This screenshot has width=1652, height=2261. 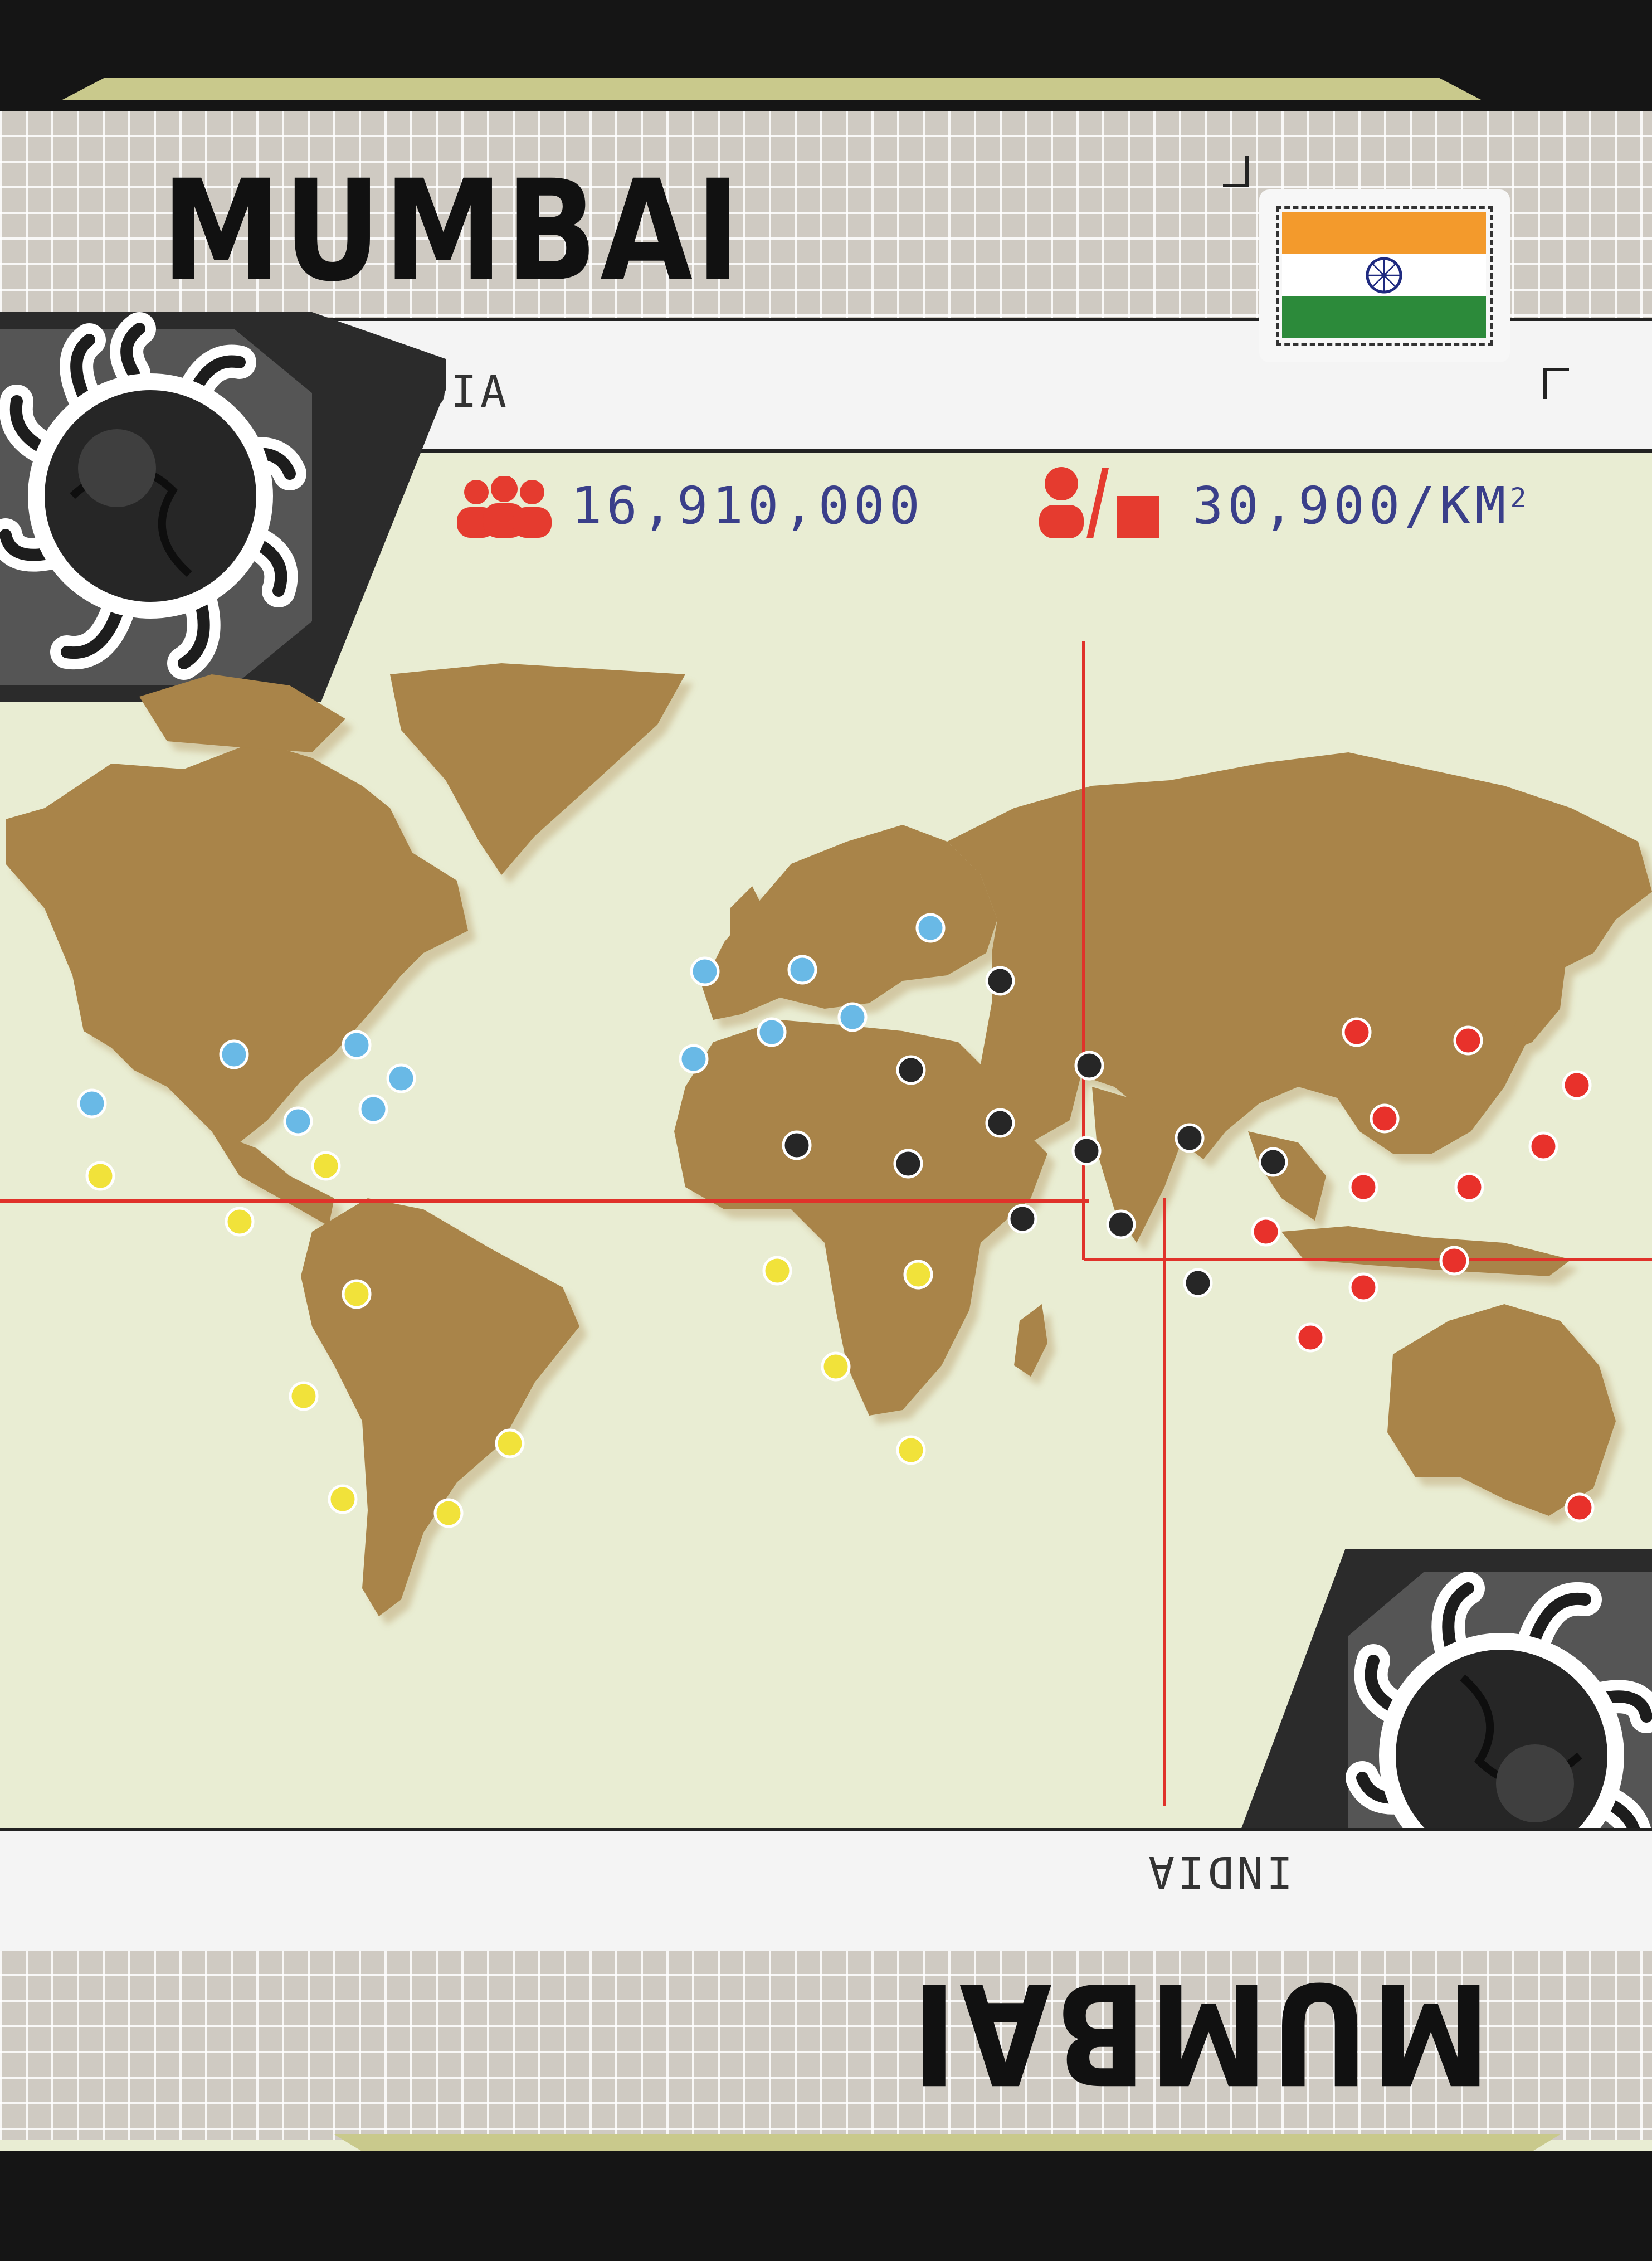 I want to click on flag-frame, so click(x=1384, y=275).